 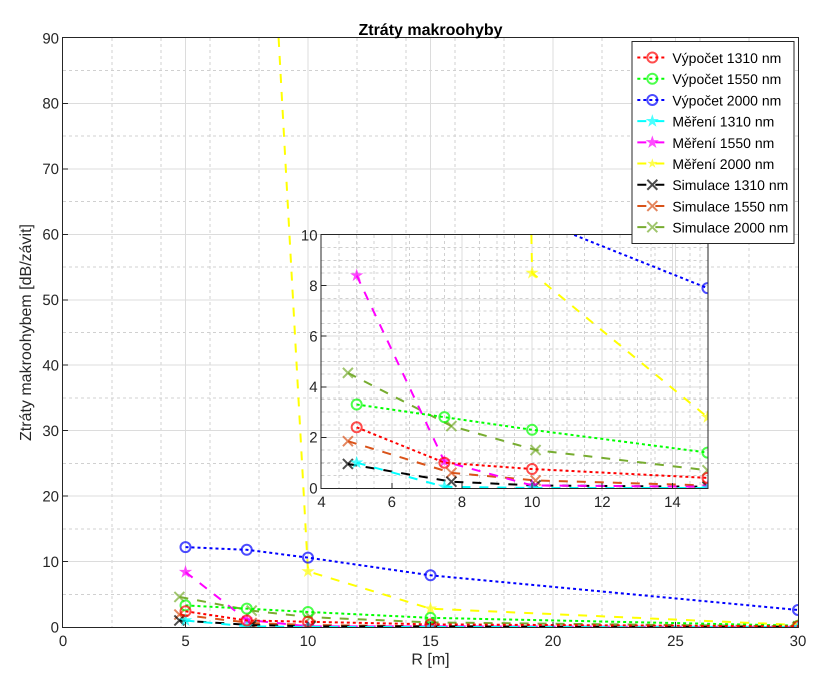 What do you see at coordinates (553, 641) in the screenshot?
I see `x-tick-label: 20` at bounding box center [553, 641].